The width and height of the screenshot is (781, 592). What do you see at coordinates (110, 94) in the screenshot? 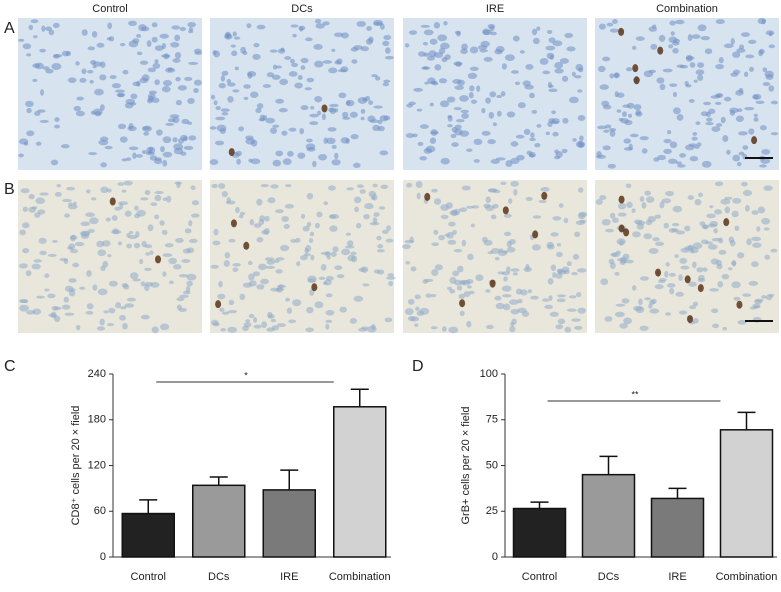
I see `micrograph` at bounding box center [110, 94].